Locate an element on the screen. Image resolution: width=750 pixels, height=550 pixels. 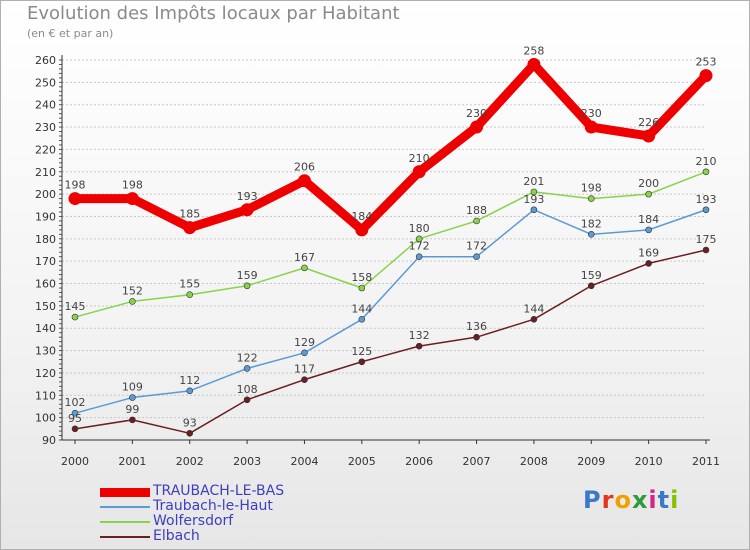
y-tick-label: 160 is located at coordinates (45, 284).